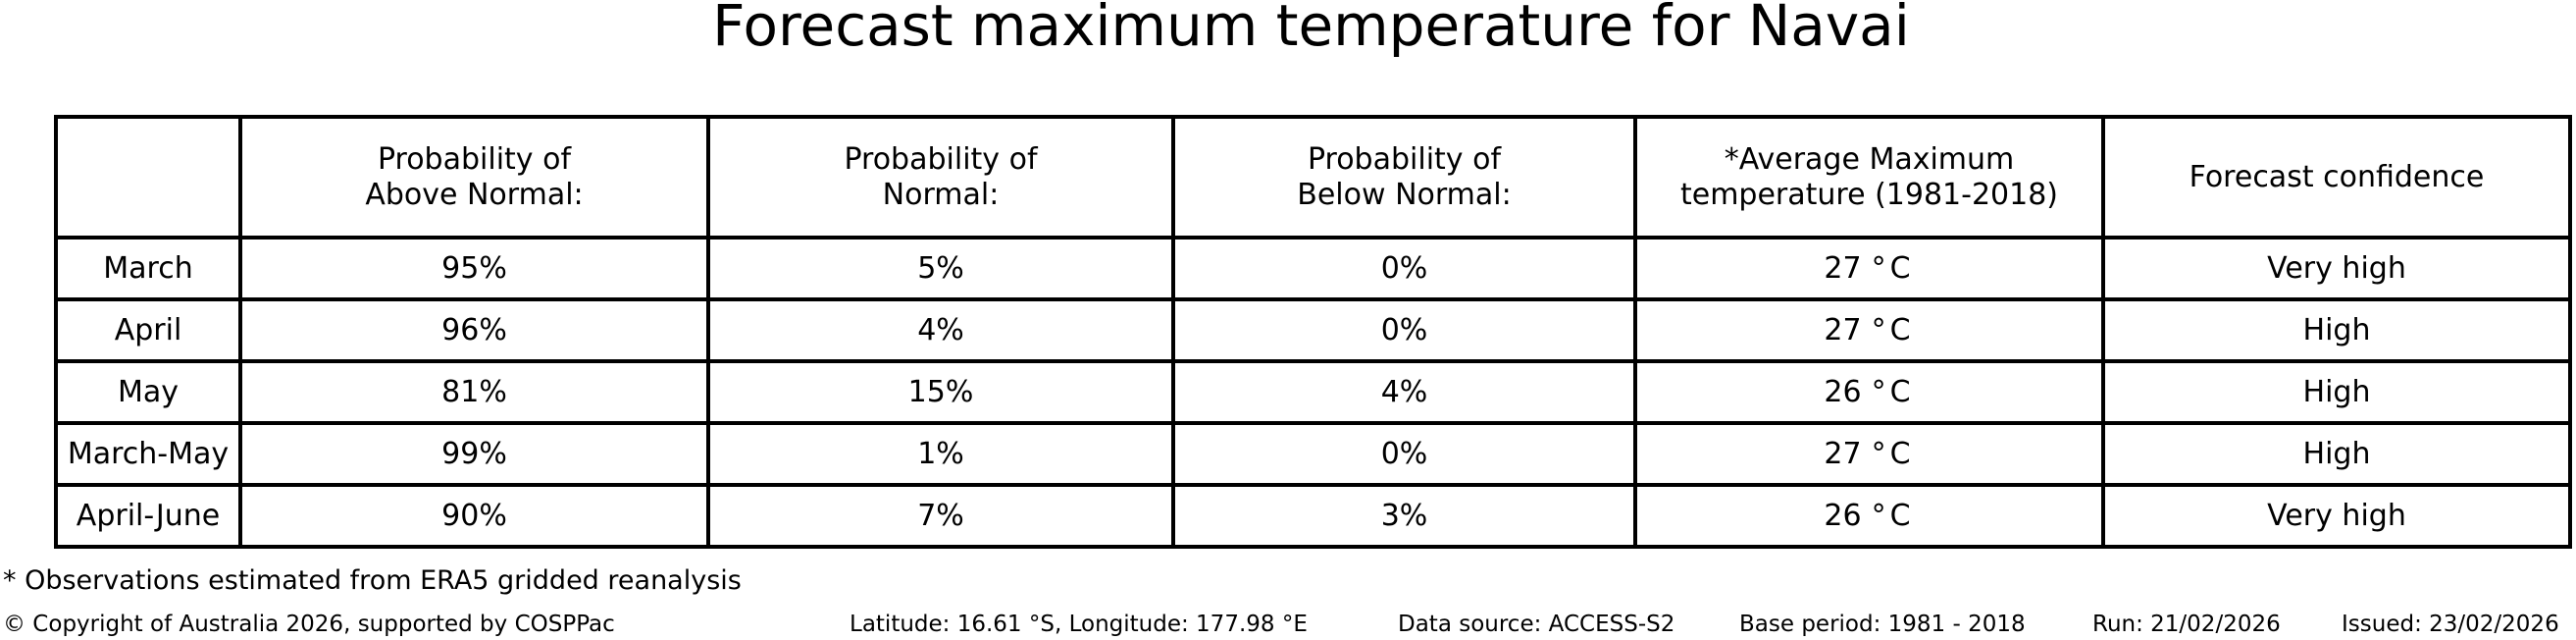 The image size is (2576, 640). I want to click on col-header-average-max-temp: *Average Maximum temperature (1981-2018), so click(1869, 177).